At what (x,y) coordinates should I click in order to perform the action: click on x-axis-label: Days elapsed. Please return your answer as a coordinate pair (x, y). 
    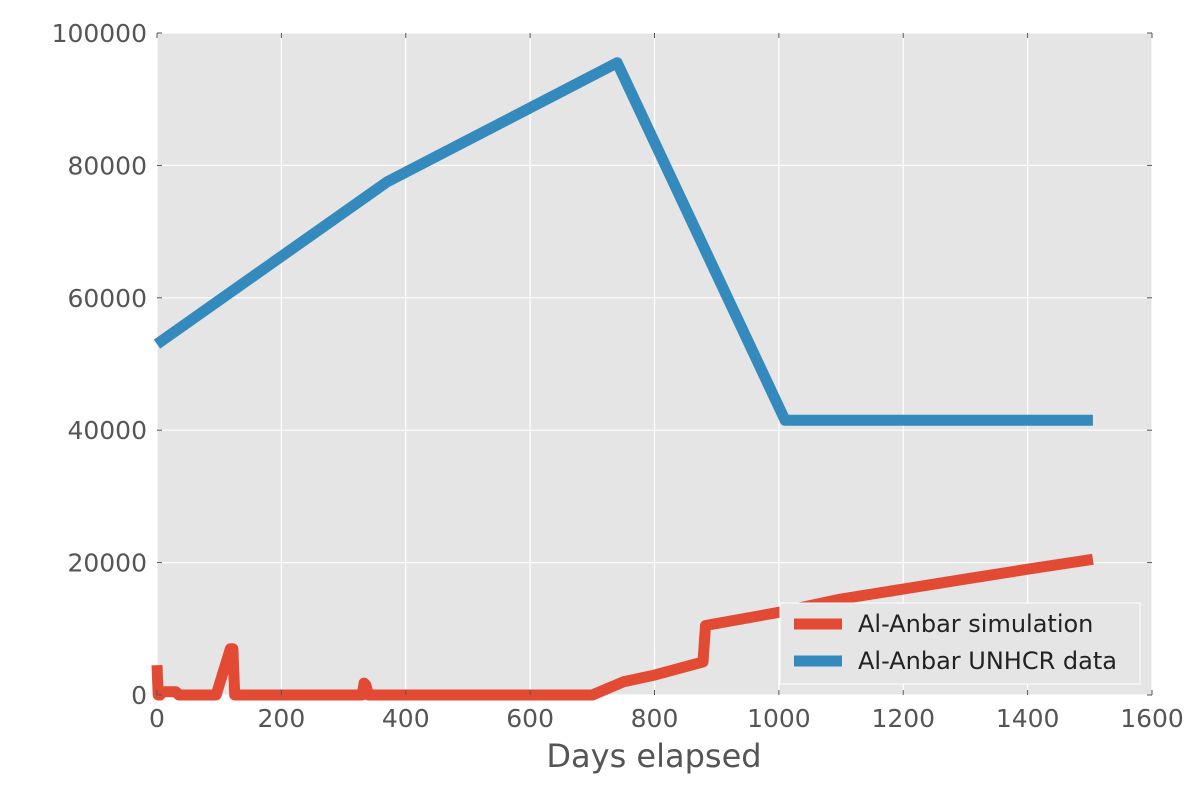
    Looking at the image, I should click on (653, 756).